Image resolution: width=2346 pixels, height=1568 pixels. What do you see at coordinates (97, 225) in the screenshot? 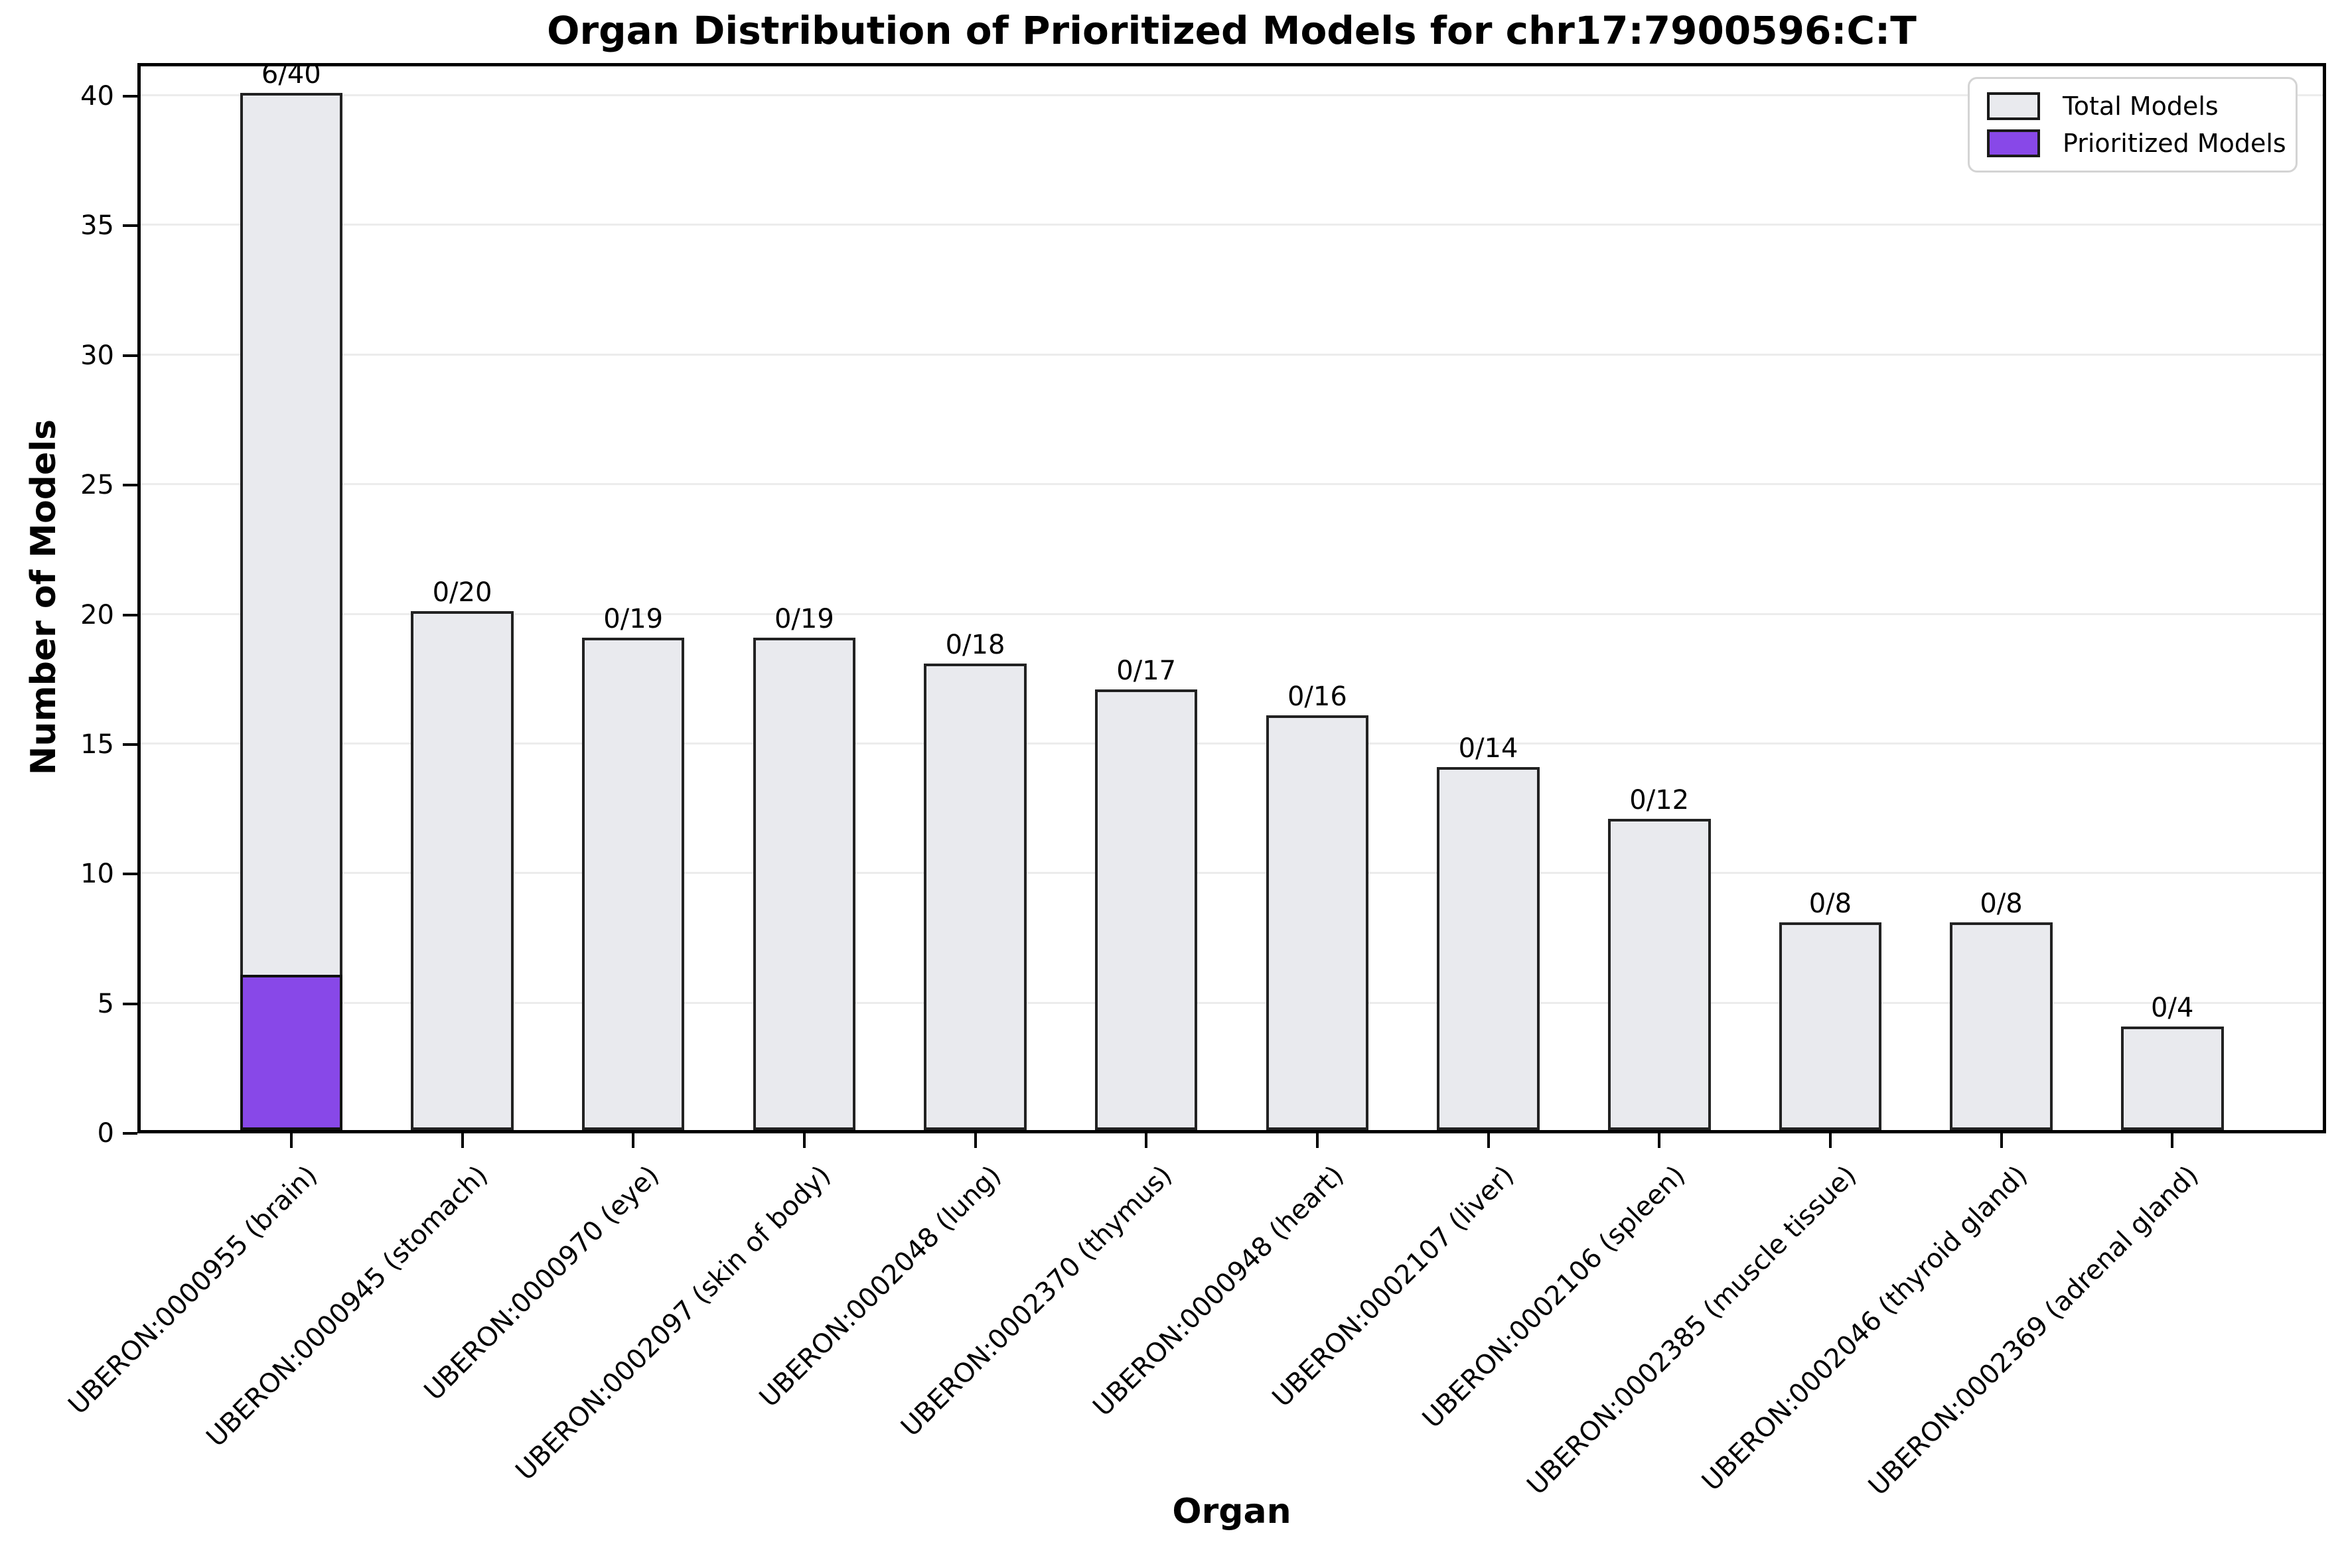
I see `y-tick-label: 35` at bounding box center [97, 225].